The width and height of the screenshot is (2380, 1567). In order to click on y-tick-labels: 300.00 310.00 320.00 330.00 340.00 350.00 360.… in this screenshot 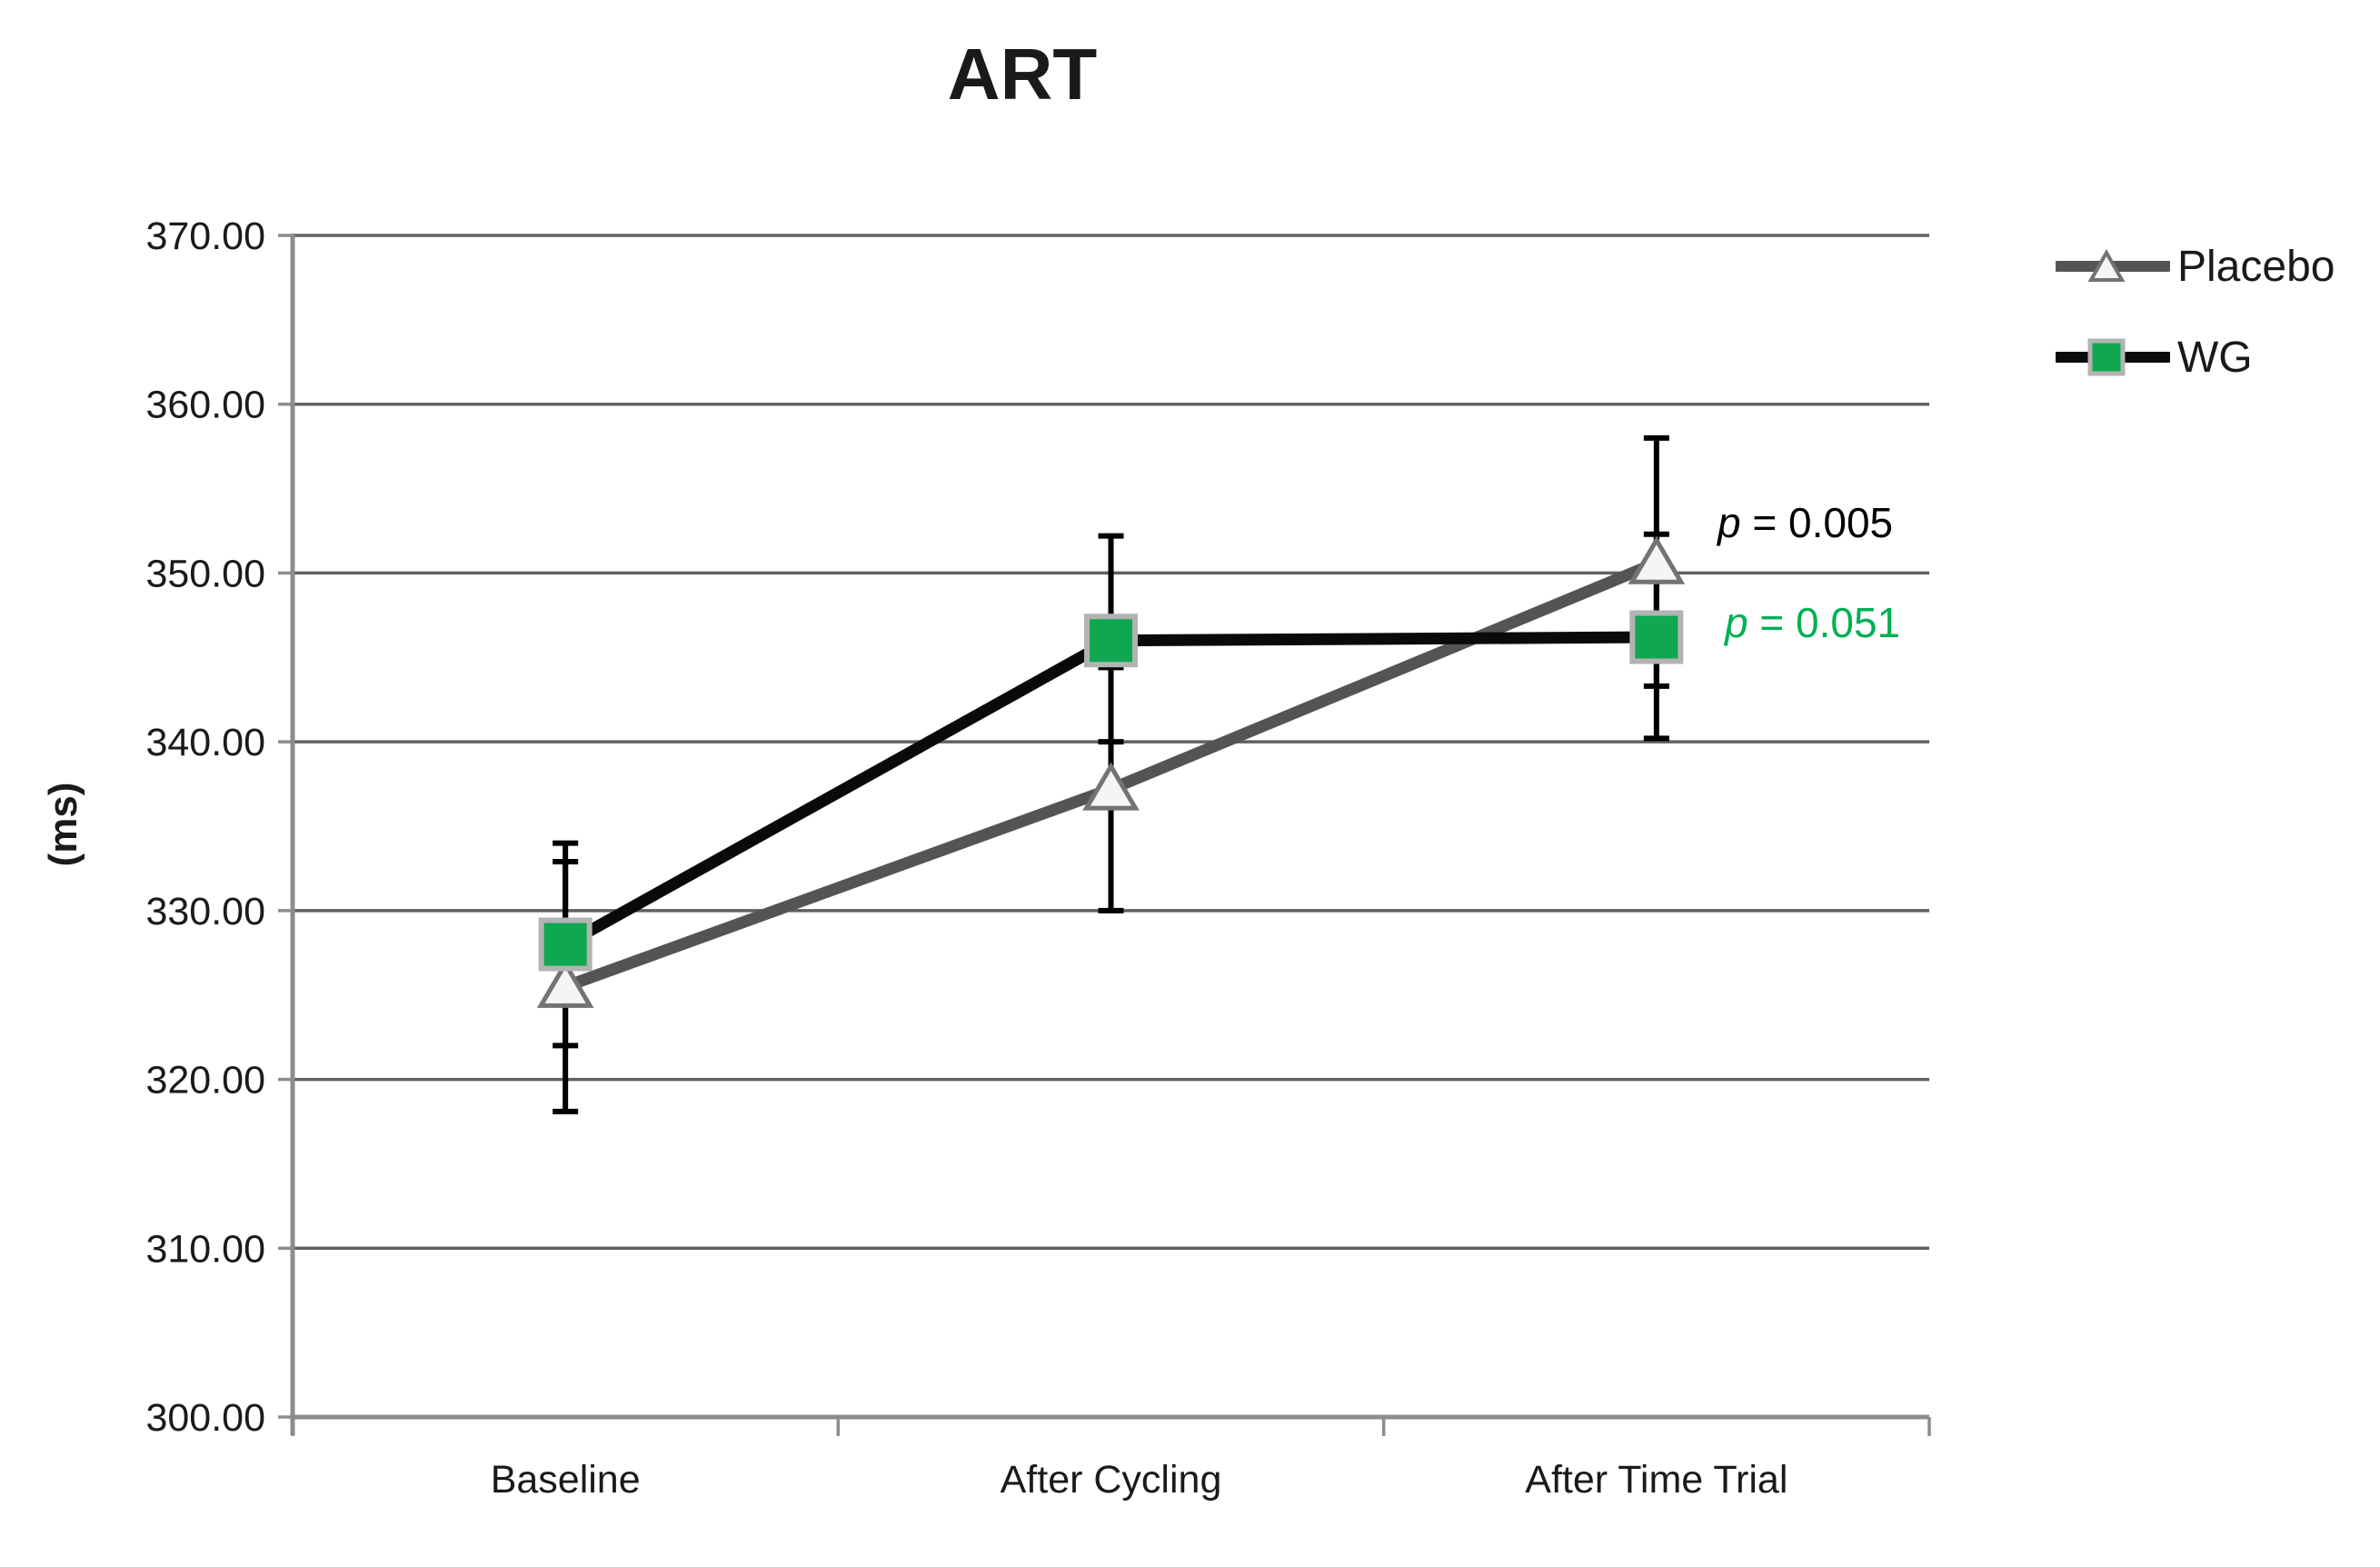, I will do `click(205, 828)`.